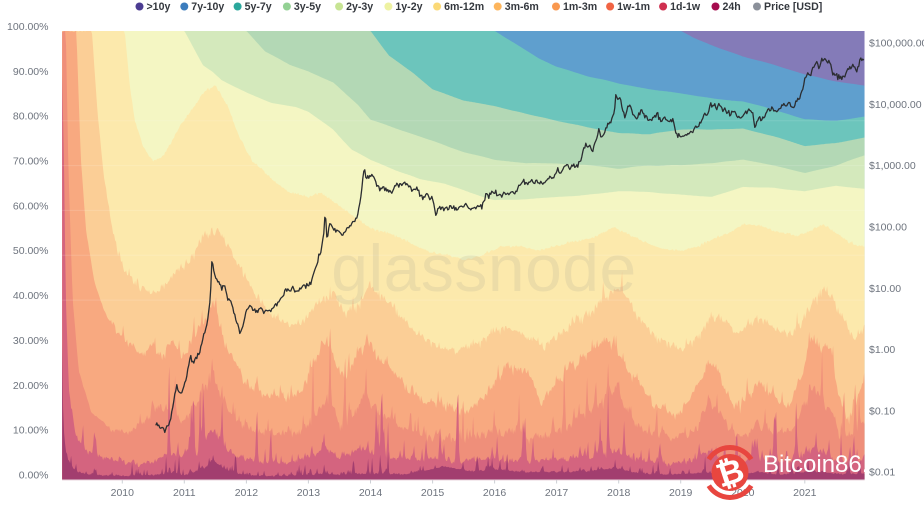 Image resolution: width=924 pixels, height=517 pixels. I want to click on svg-text: 60.00%, so click(31, 206).